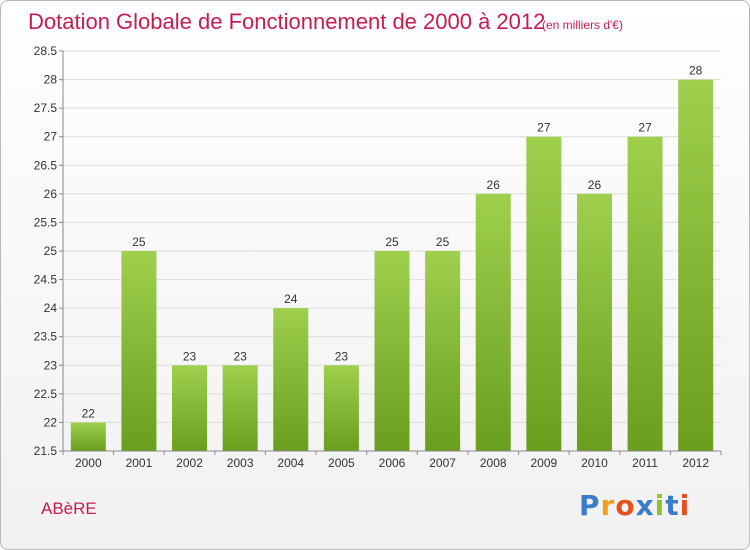  What do you see at coordinates (645, 463) in the screenshot?
I see `x-tick-label: 2011` at bounding box center [645, 463].